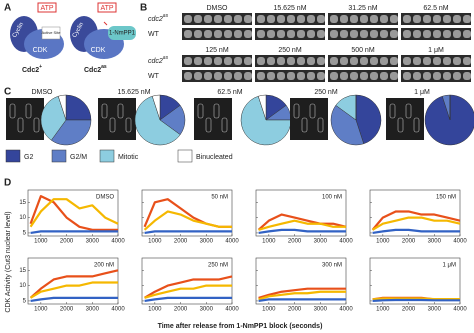  I want to click on plot-label: 300 nM, so click(332, 266).